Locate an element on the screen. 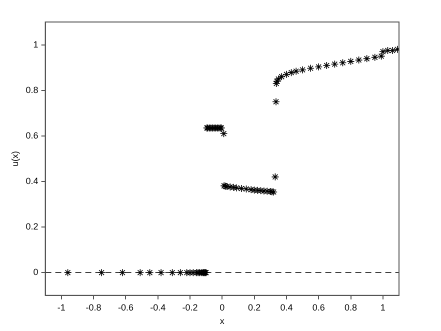 The height and width of the screenshot is (331, 441). x-tick-label: 0.4 is located at coordinates (286, 307).